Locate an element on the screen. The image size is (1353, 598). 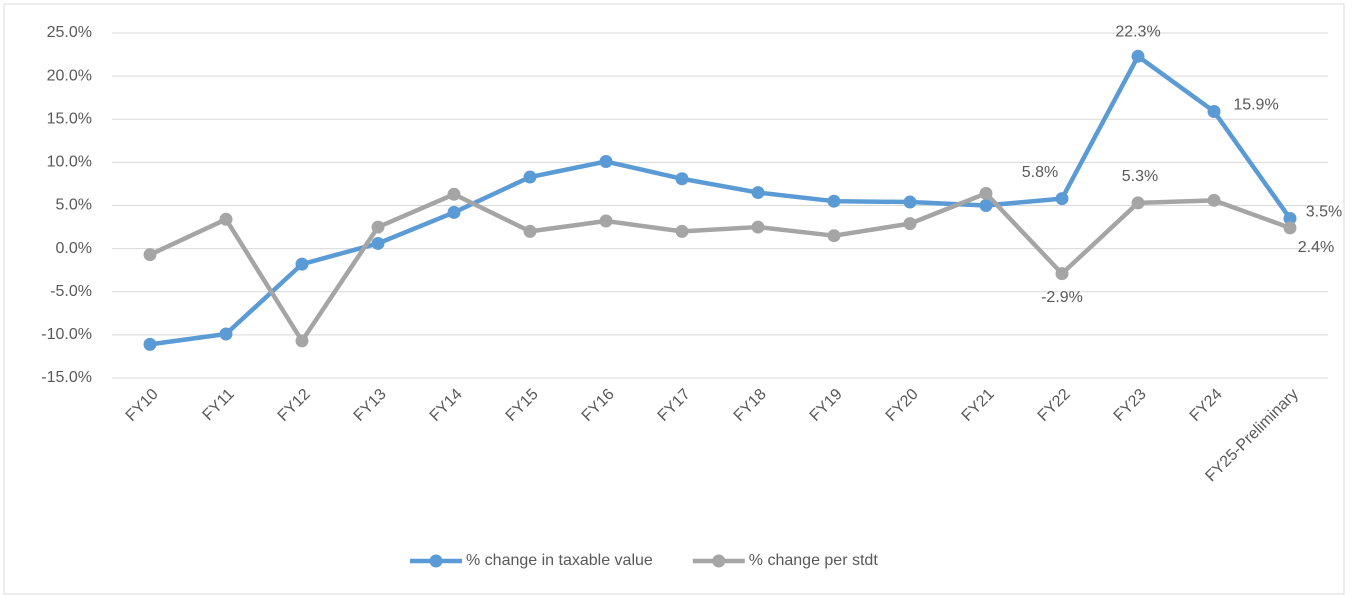
data-label: 22.3% is located at coordinates (1137, 32).